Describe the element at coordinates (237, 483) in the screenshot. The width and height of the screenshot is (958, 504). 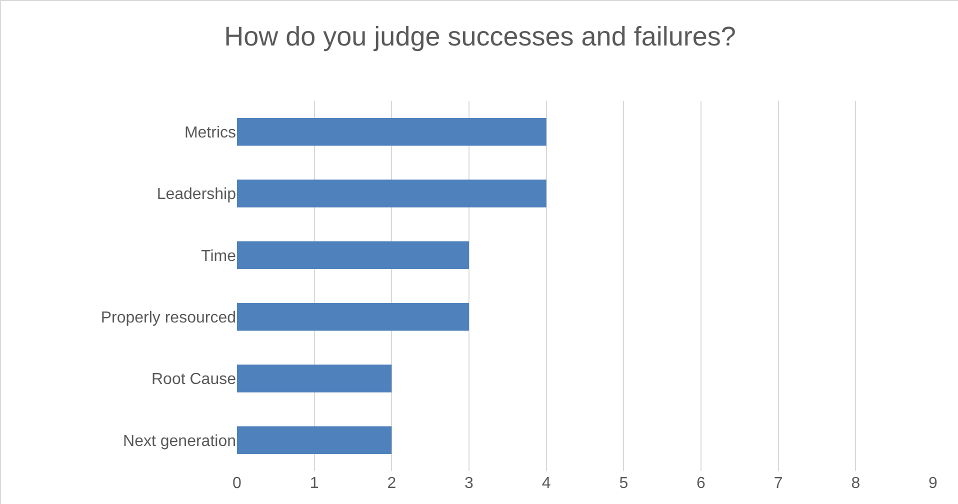
I see `x-tick-label: 0` at that location.